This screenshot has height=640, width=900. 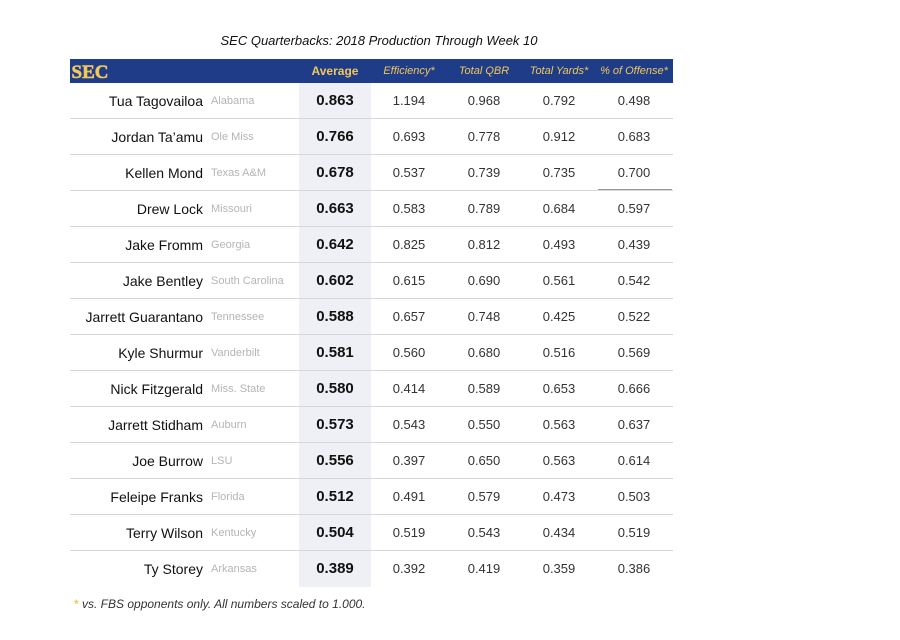 I want to click on metric-value: 0.693, so click(x=409, y=136).